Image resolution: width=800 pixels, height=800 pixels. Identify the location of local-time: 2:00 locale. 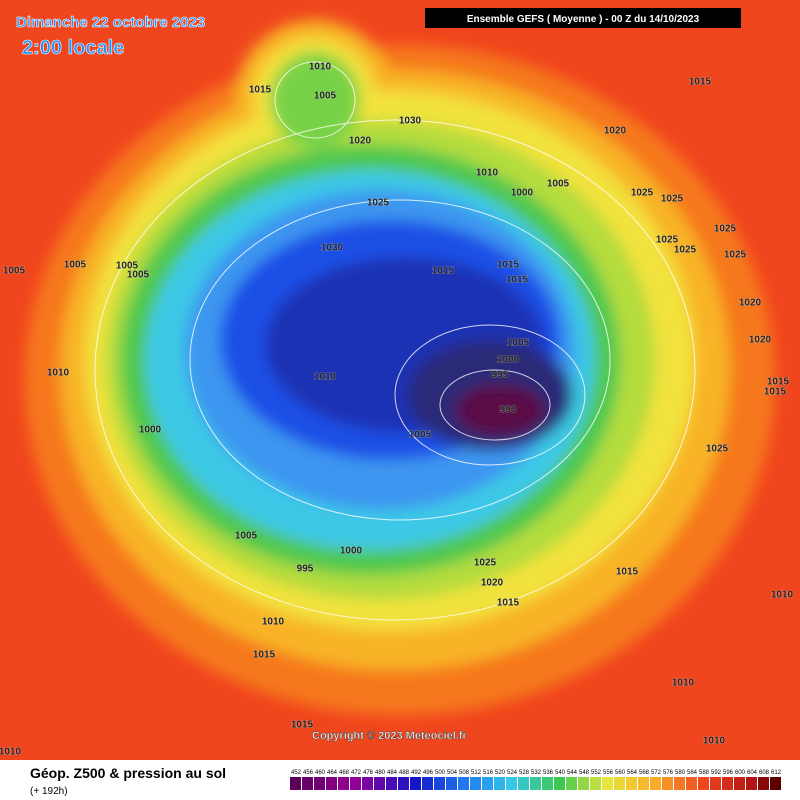
(73, 48).